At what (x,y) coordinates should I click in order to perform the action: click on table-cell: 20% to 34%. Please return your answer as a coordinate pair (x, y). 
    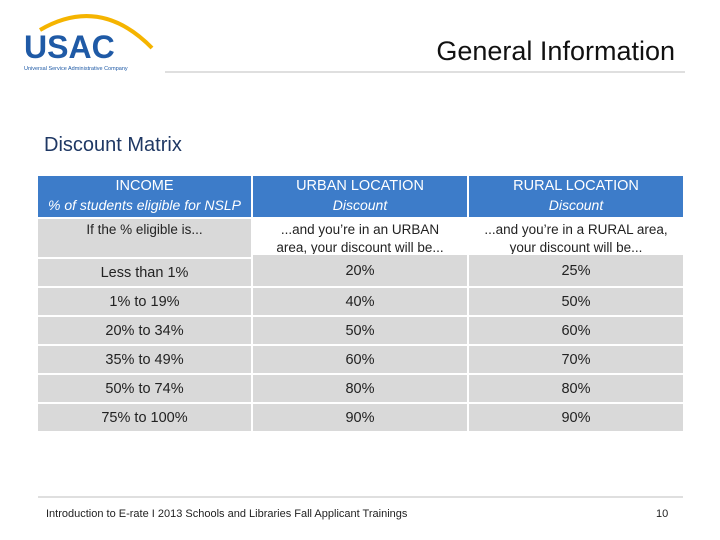
    Looking at the image, I should click on (144, 330).